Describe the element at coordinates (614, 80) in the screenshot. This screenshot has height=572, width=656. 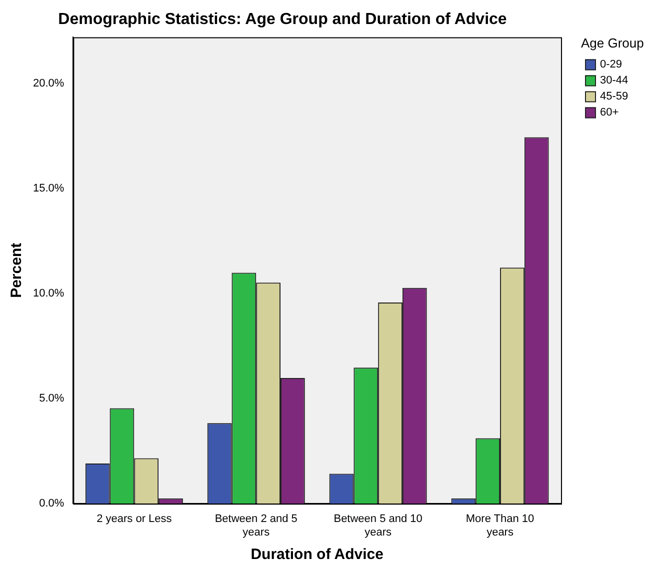
I see `legend-label: 30-44` at that location.